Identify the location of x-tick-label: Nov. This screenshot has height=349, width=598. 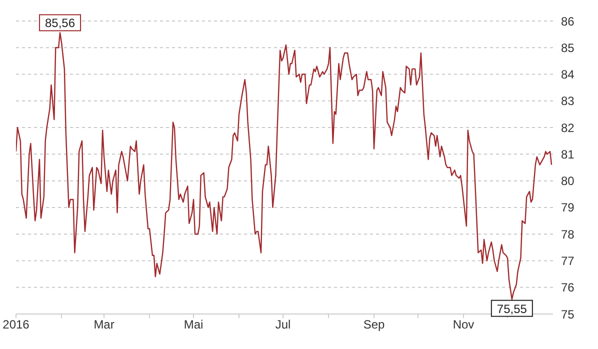
(463, 325).